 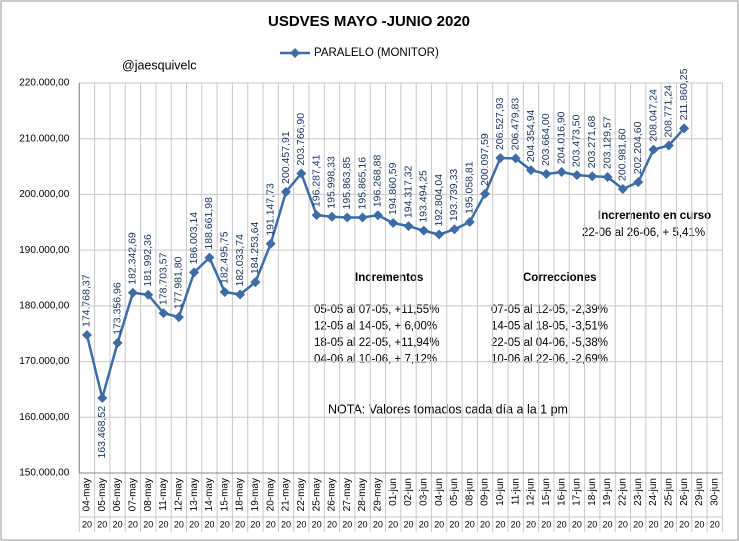 I want to click on data-label: 178.703,57, so click(x=163, y=278).